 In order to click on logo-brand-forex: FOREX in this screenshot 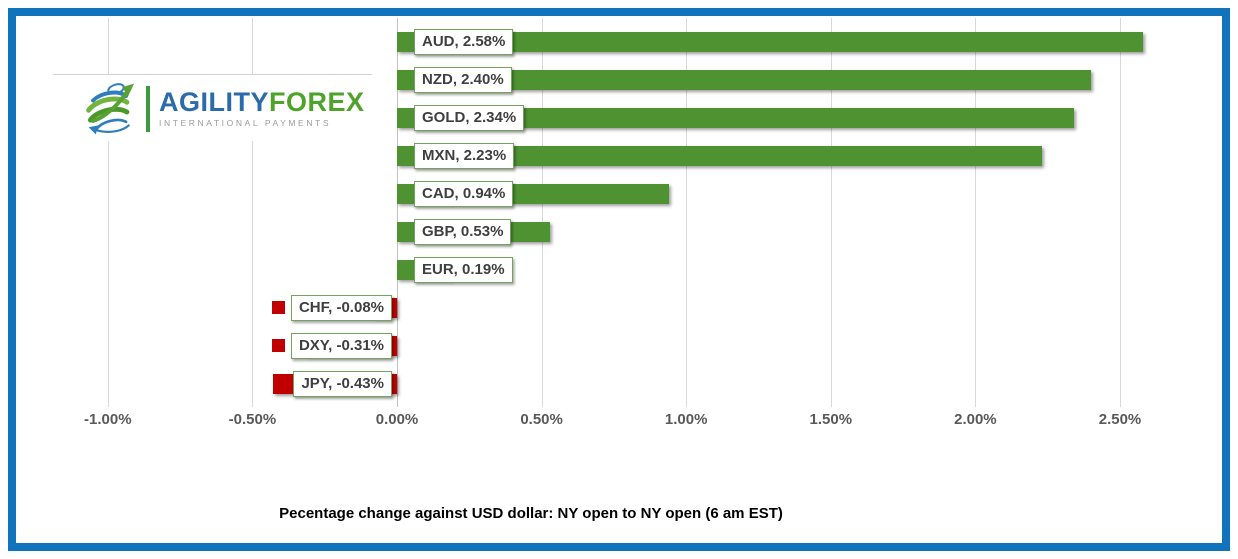, I will do `click(317, 102)`.